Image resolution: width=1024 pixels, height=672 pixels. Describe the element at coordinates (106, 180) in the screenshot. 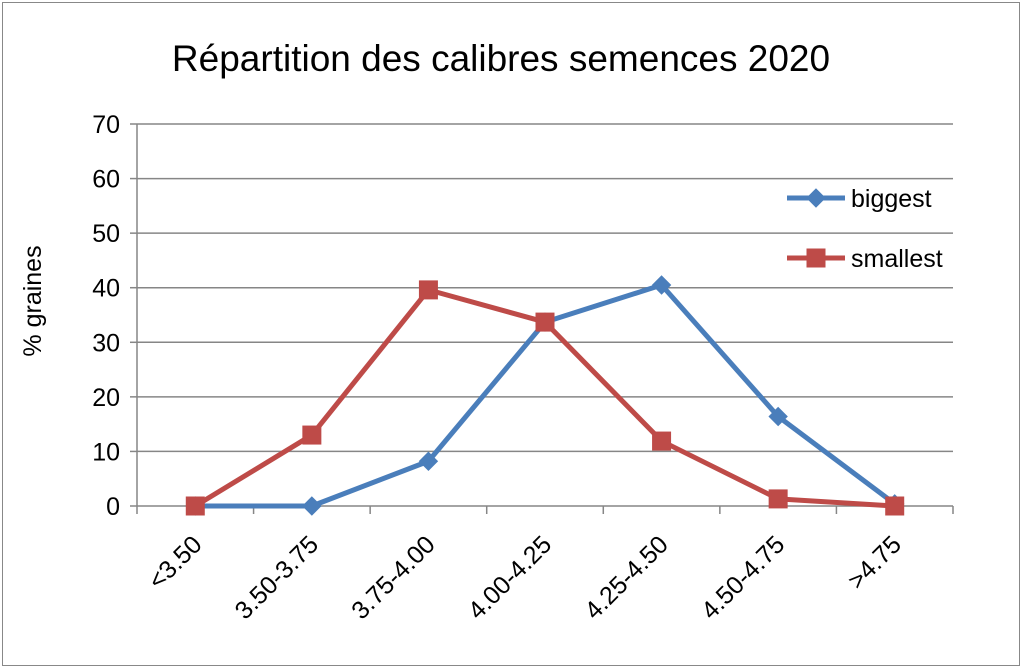

I see `y-tick-label: 60` at that location.